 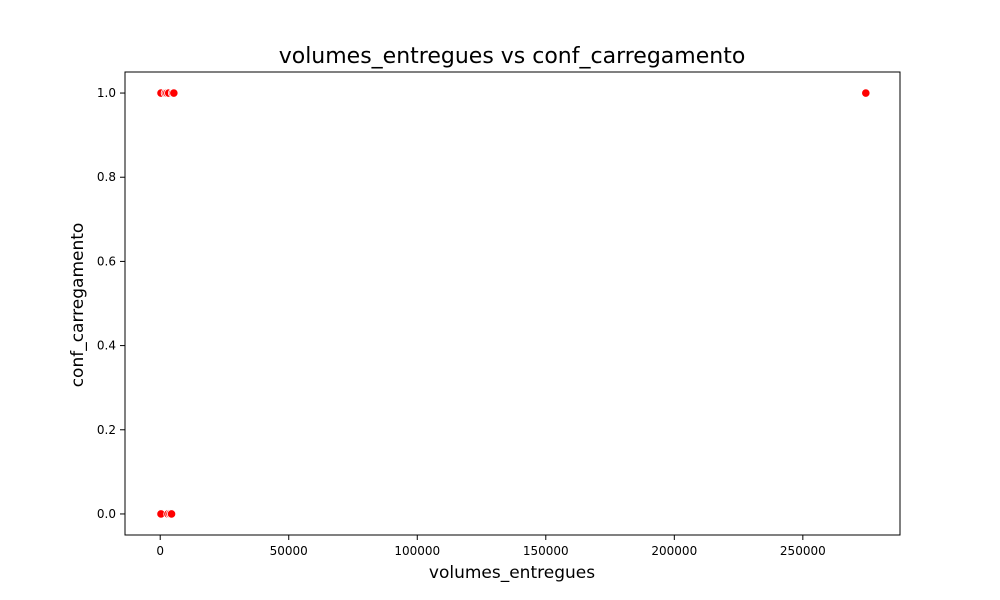 I want to click on x-tick-label: 100000, so click(x=417, y=551).